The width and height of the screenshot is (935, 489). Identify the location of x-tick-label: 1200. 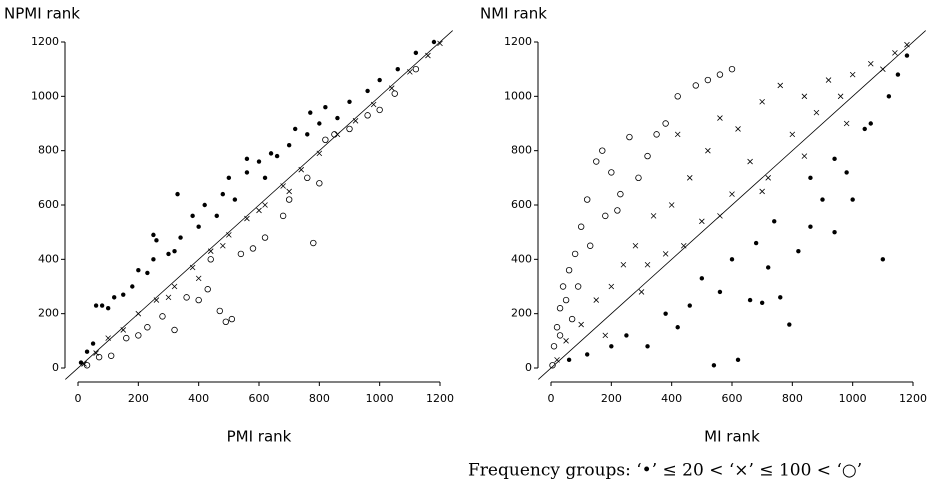
(440, 398).